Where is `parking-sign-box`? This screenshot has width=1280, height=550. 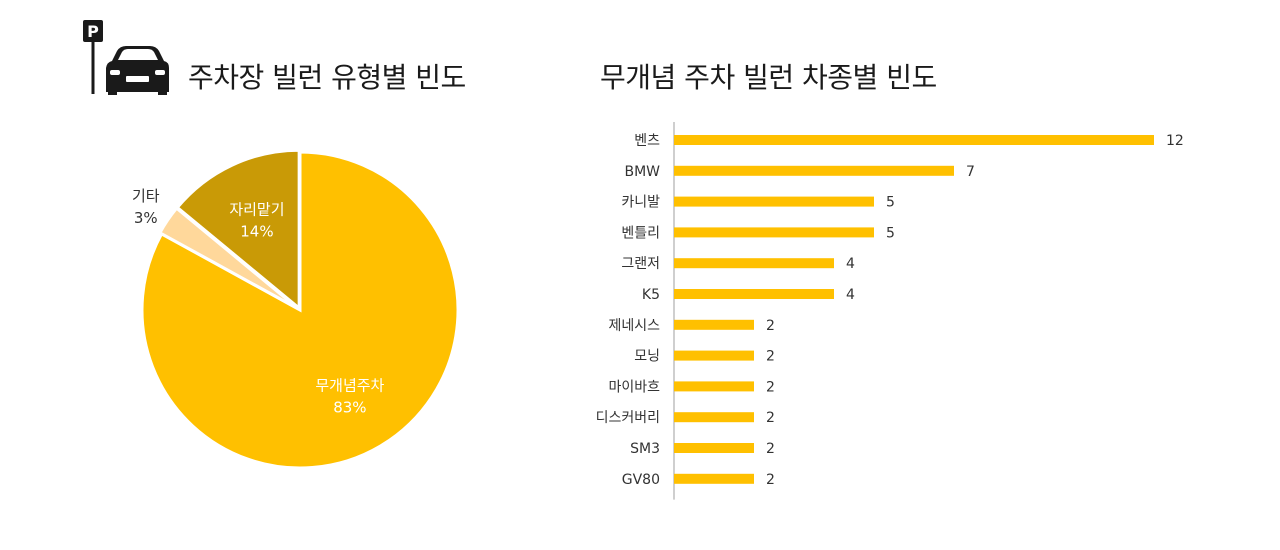
parking-sign-box is located at coordinates (93, 31).